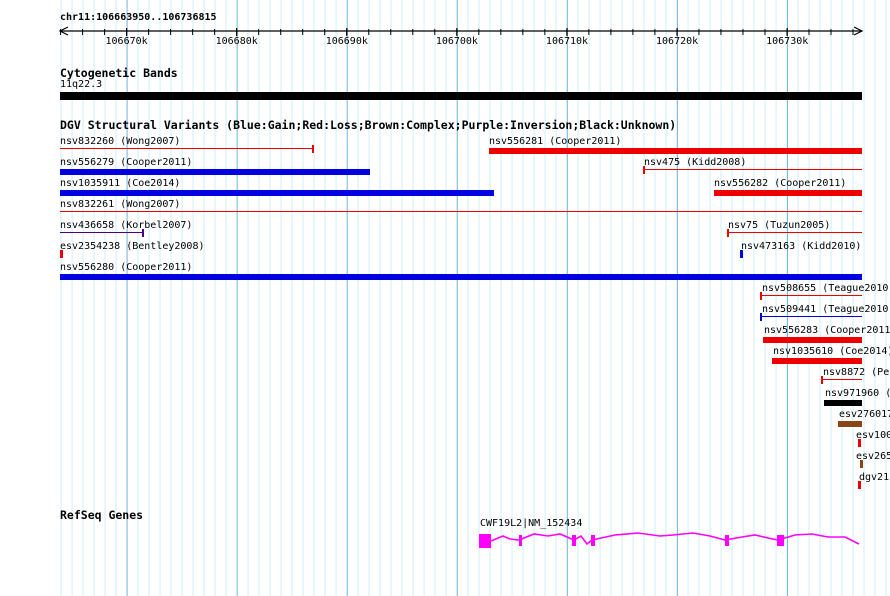 The width and height of the screenshot is (890, 596). Describe the element at coordinates (119, 73) in the screenshot. I see `cytobands-track-title: Cytogenetic Bands` at that location.